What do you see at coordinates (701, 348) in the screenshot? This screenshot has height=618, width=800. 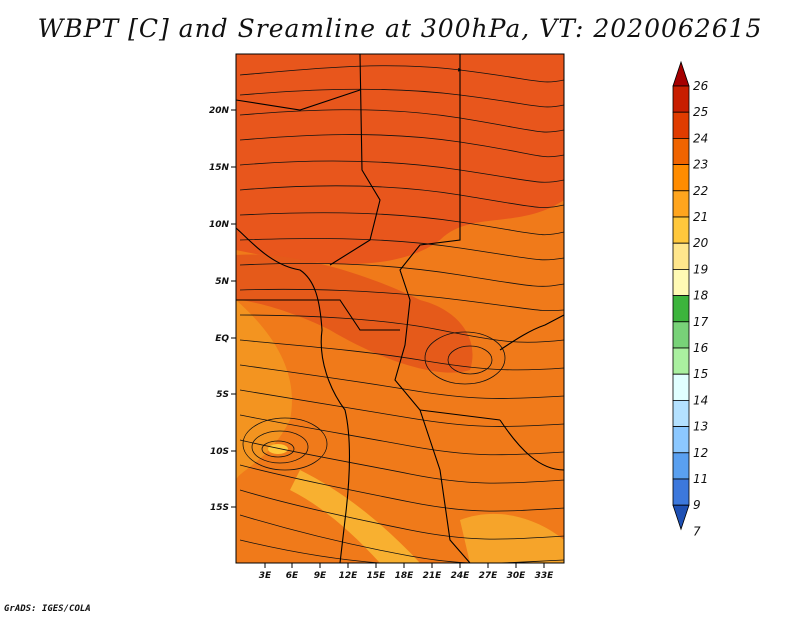 I see `colorbar-label: 16` at bounding box center [701, 348].